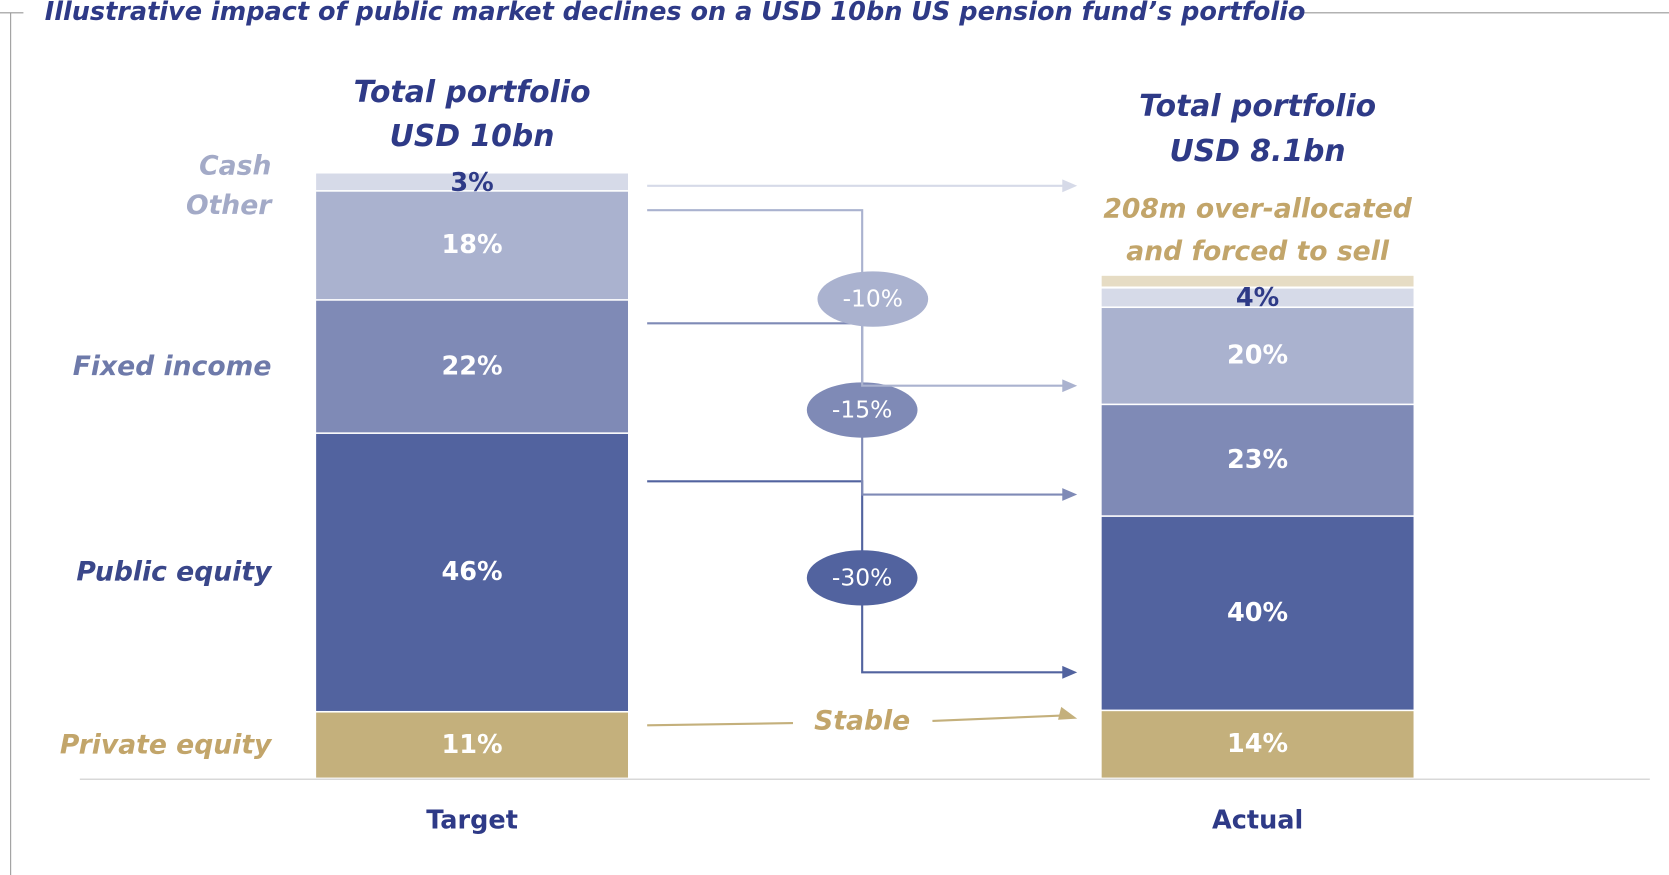  I want to click on legend-label: Fixed income, so click(172, 366).